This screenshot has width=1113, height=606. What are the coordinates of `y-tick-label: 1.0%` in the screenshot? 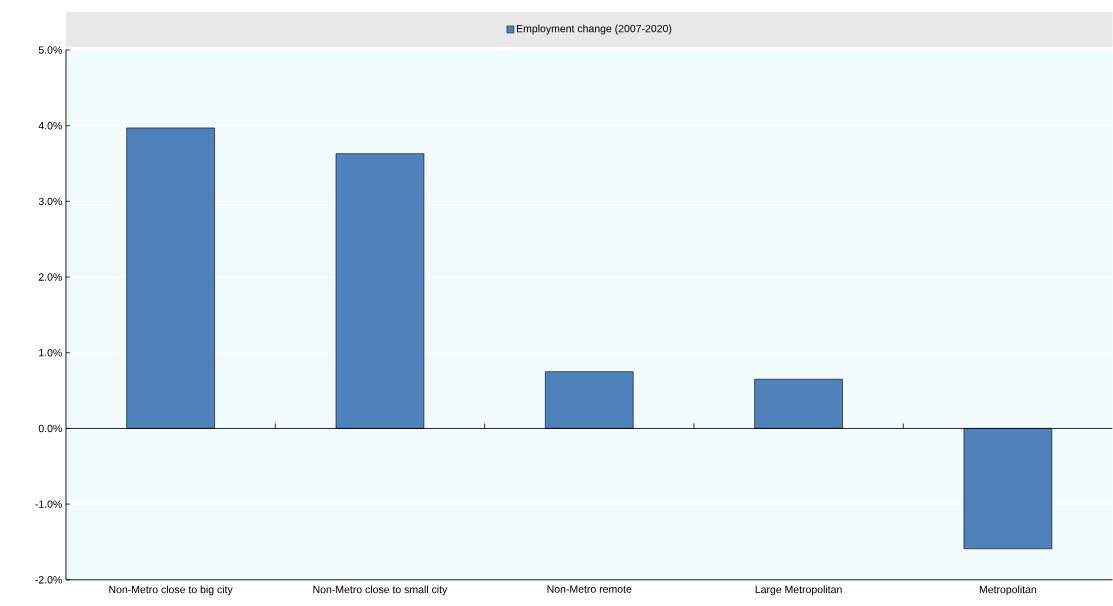 It's located at (50, 353).